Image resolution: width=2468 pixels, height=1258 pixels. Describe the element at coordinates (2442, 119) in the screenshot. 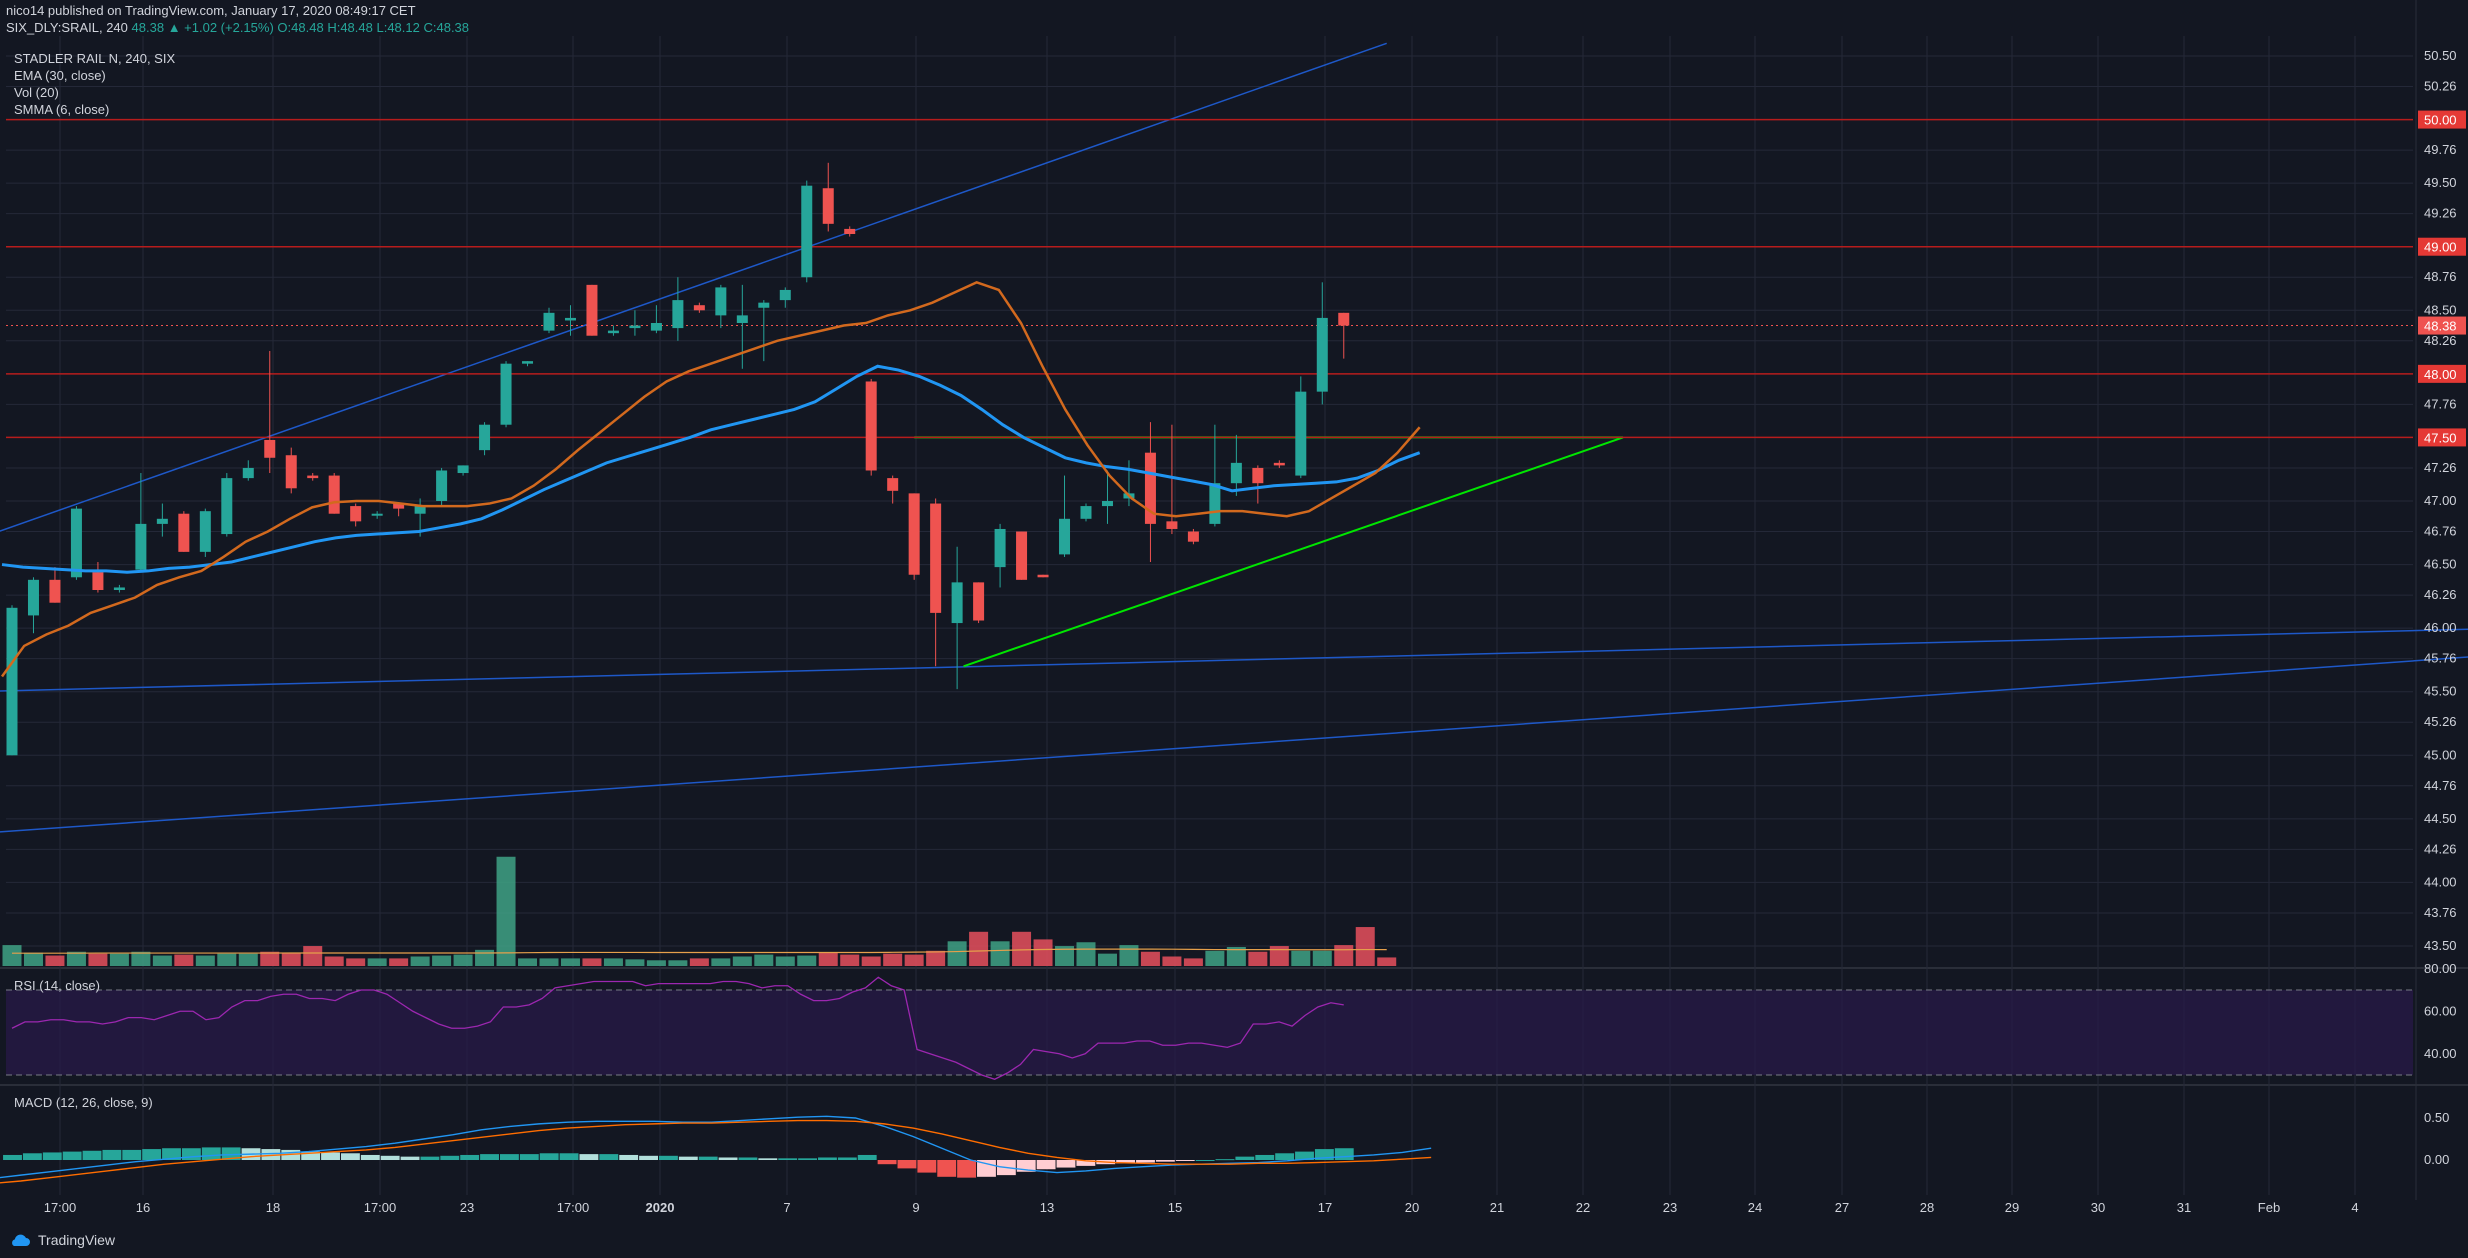

I see `level-tag` at that location.